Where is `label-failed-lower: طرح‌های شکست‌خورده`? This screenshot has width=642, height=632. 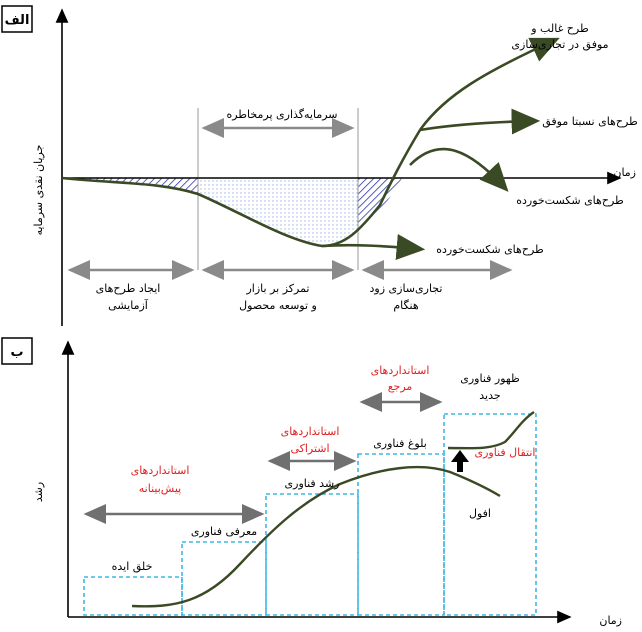
label-failed-lower: طرح‌های شکست‌خورده is located at coordinates (490, 249).